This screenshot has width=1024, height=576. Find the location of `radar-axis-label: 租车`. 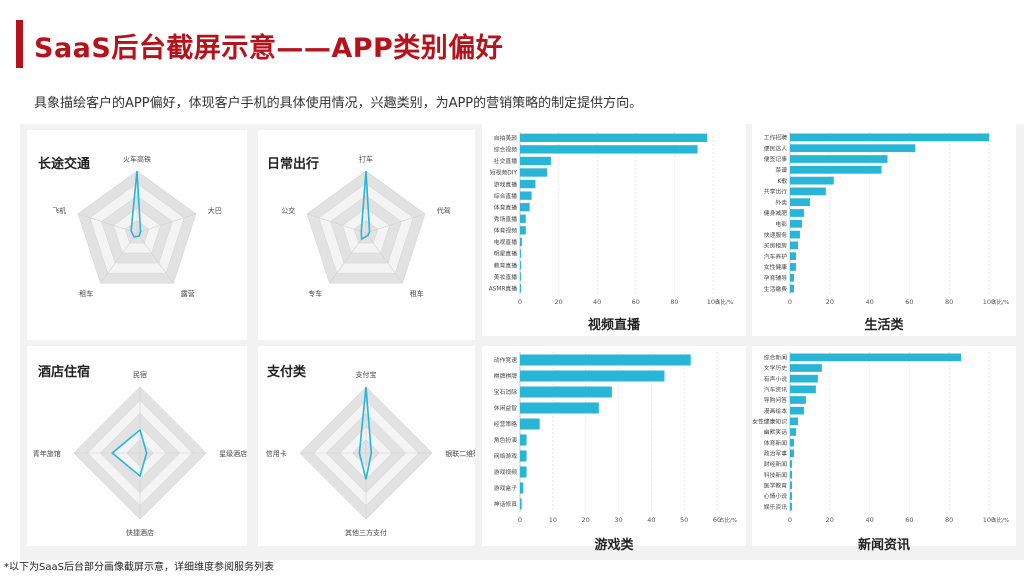

radar-axis-label: 租车 is located at coordinates (417, 293).